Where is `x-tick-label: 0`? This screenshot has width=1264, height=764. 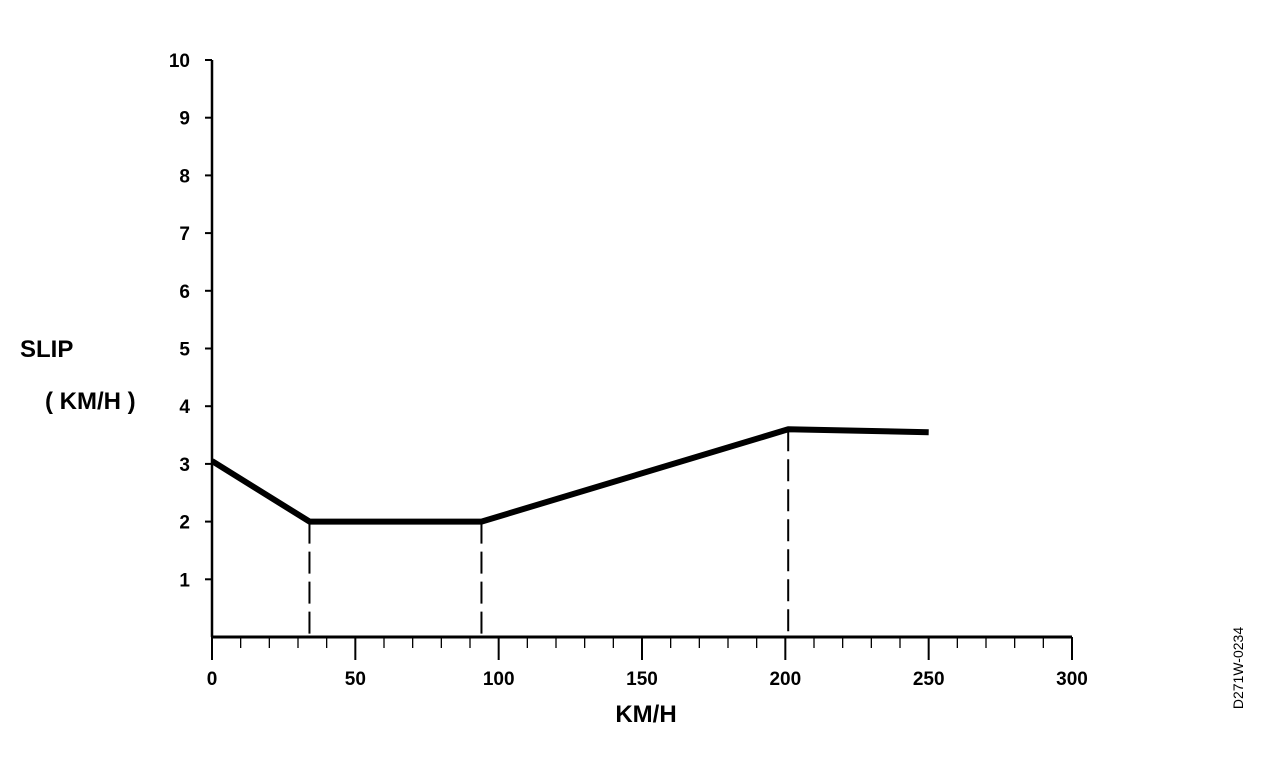 x-tick-label: 0 is located at coordinates (212, 679).